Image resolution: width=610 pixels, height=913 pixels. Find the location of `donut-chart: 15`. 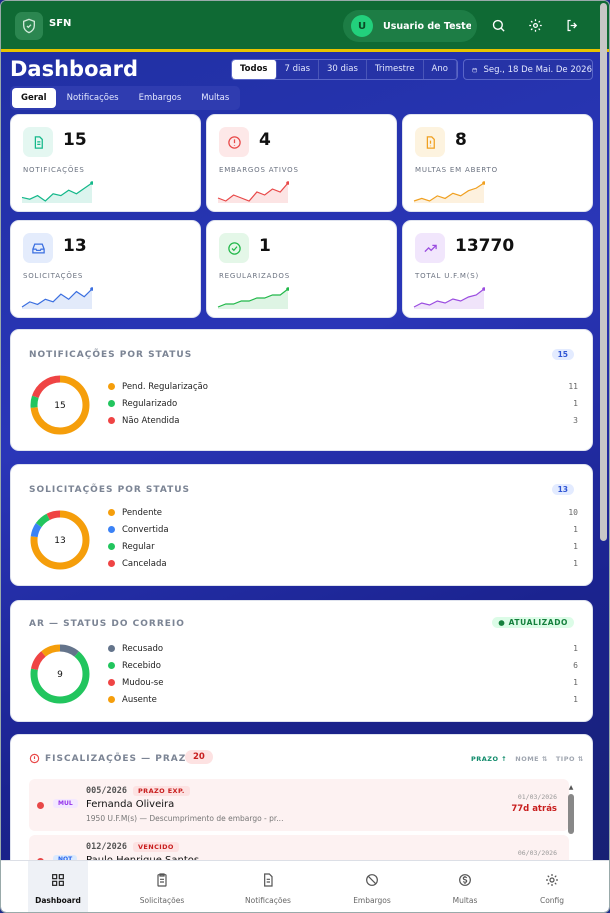

donut-chart: 15 is located at coordinates (60, 405).